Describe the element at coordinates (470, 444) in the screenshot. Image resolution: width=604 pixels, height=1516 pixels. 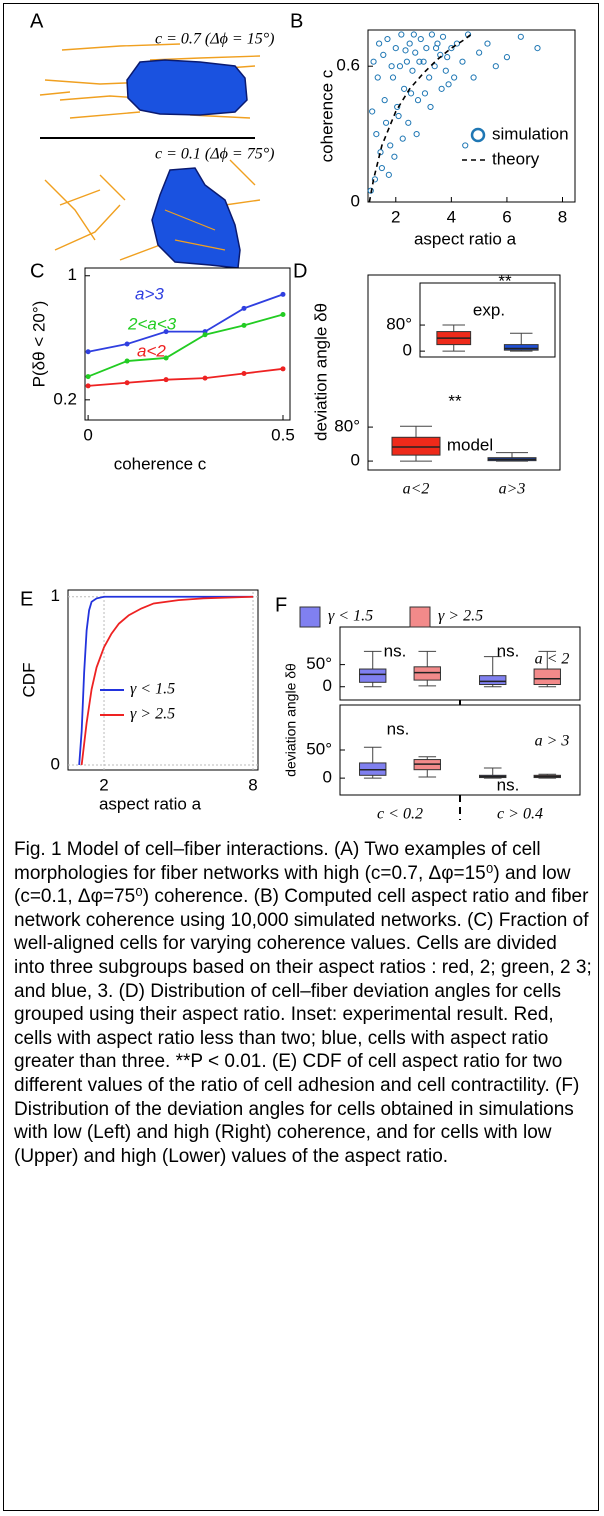
I see `annotation: model` at that location.